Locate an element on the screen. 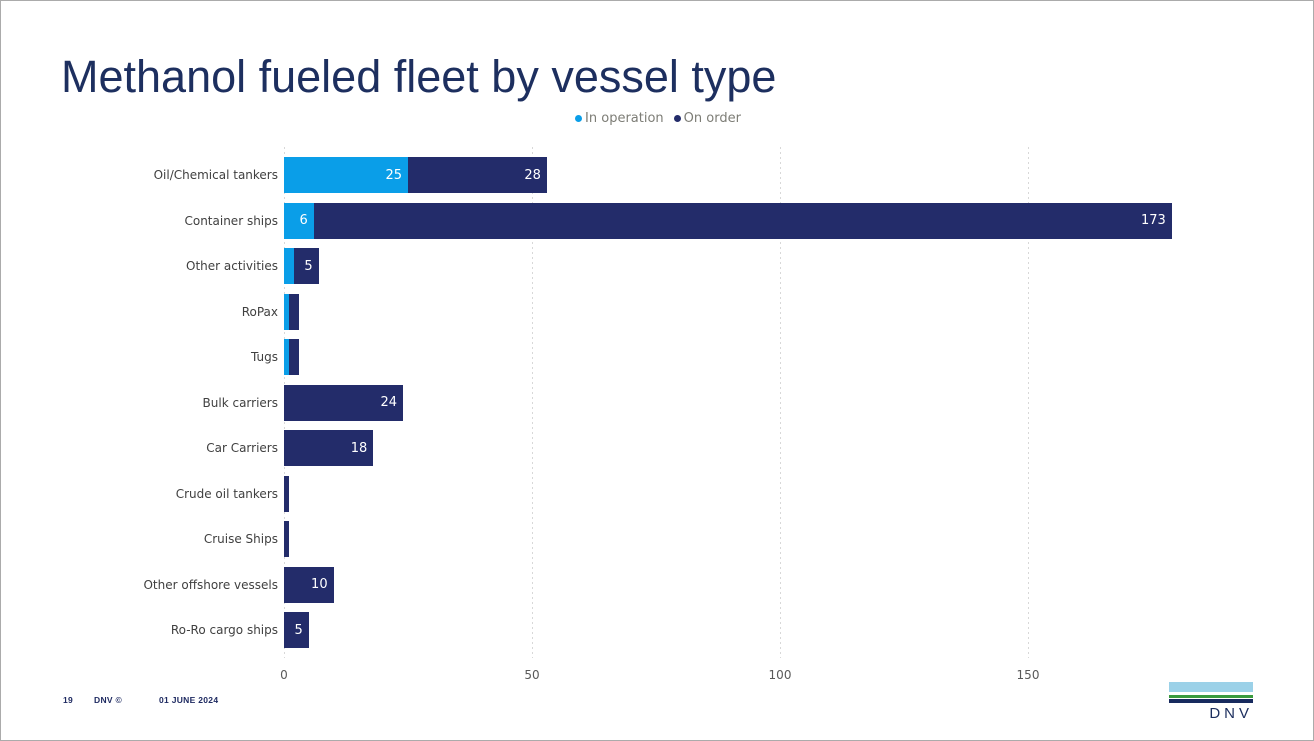  category-label-other-activities: Other activities is located at coordinates (232, 266).